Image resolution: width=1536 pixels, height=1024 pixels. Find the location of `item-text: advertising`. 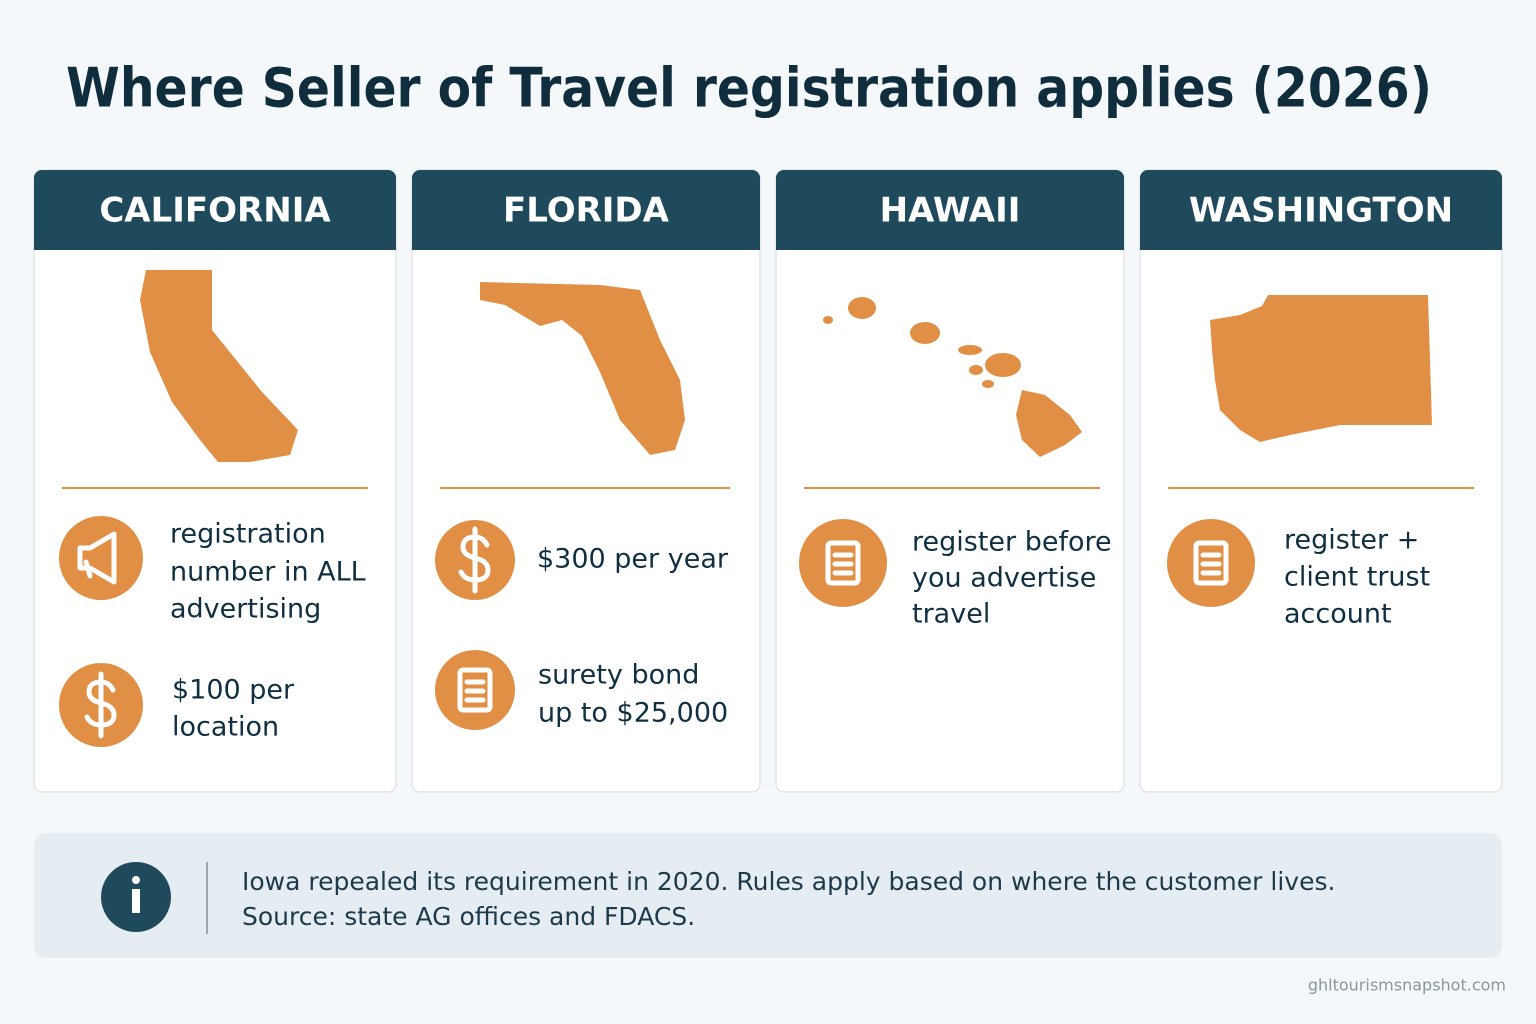

item-text: advertising is located at coordinates (245, 609).